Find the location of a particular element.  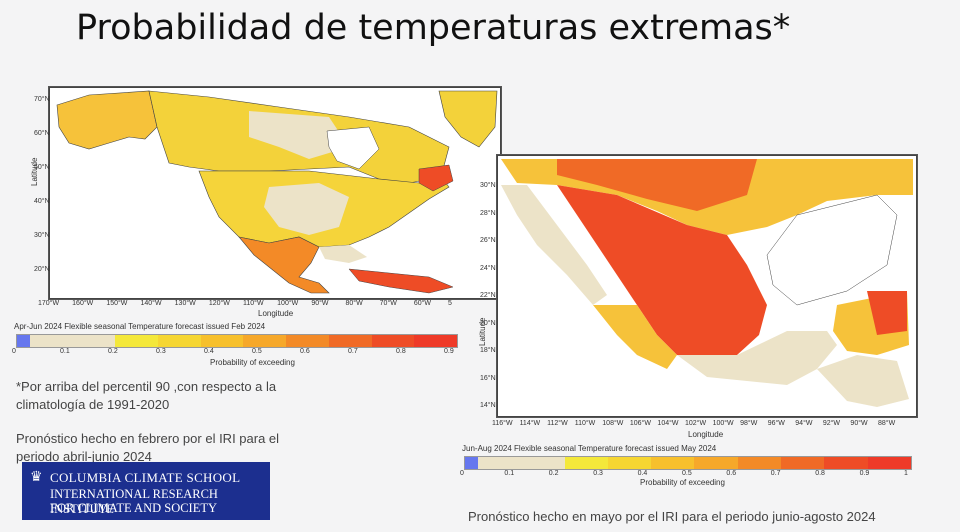

logo-line-3: FOR CLIMATE AND SOCIETY is located at coordinates (134, 508).